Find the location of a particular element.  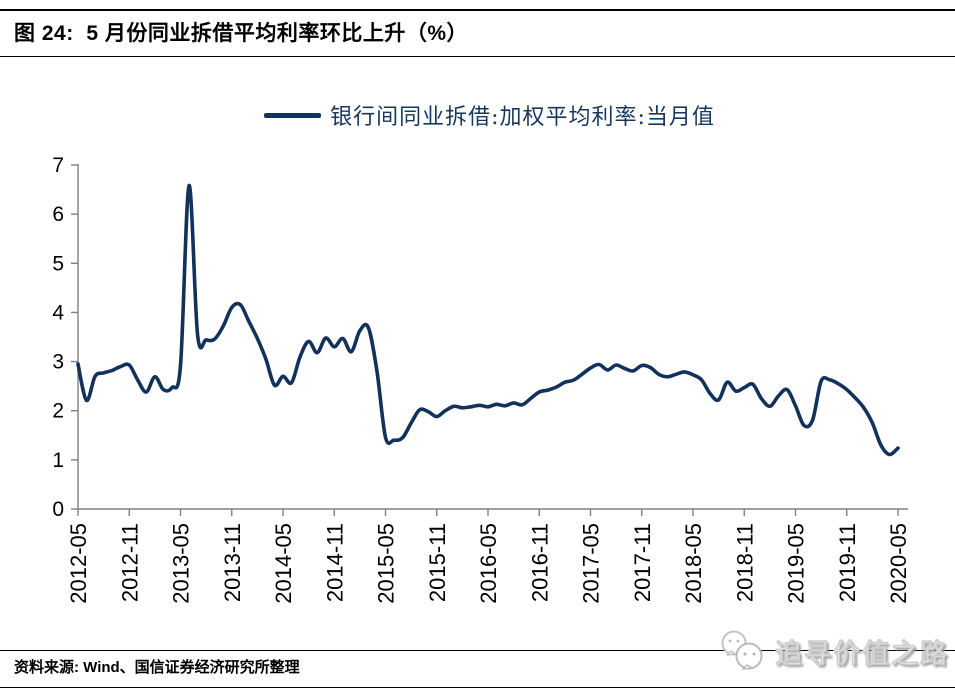

x-tick-label: 2013-05 is located at coordinates (181, 563).